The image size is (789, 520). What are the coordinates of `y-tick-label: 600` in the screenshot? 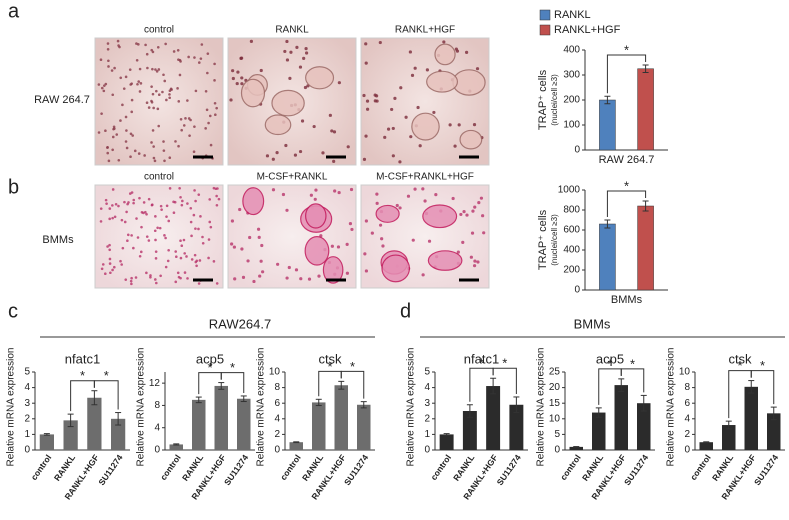 It's located at (571, 230).